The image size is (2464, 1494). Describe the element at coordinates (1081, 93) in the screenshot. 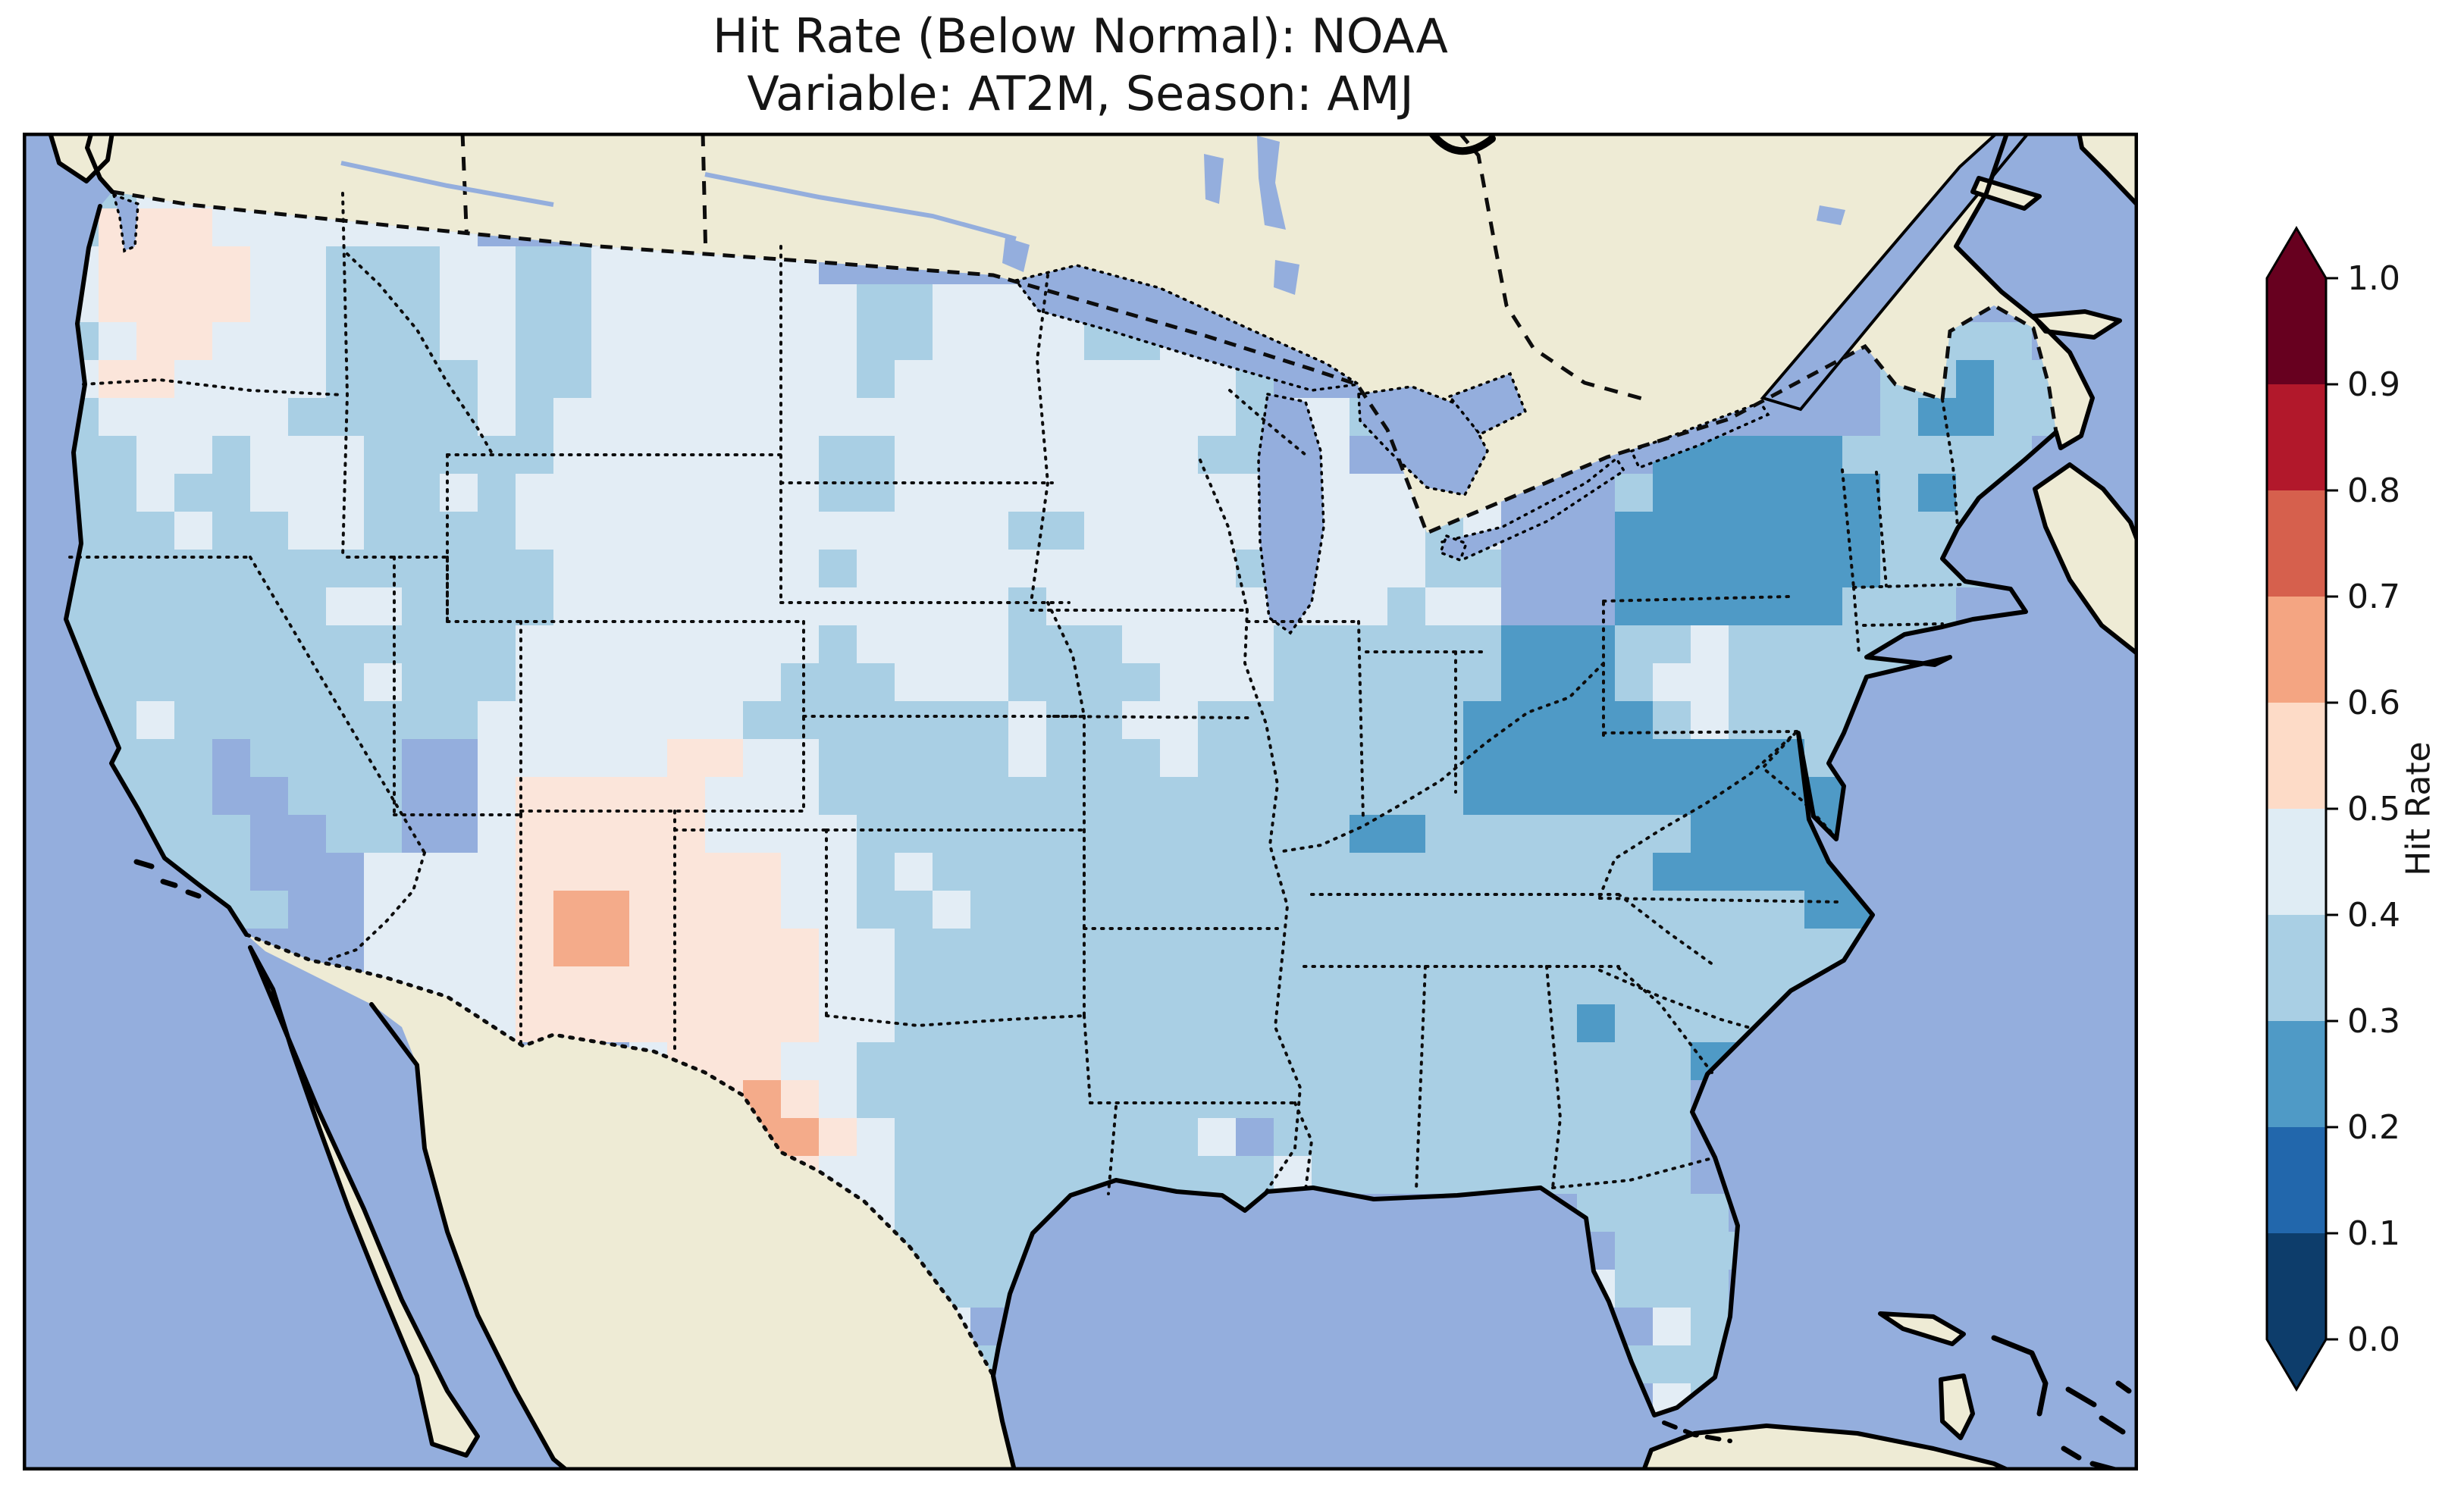

I see `chart-subtitle: Variable: AT2M, Season: AMJ` at that location.